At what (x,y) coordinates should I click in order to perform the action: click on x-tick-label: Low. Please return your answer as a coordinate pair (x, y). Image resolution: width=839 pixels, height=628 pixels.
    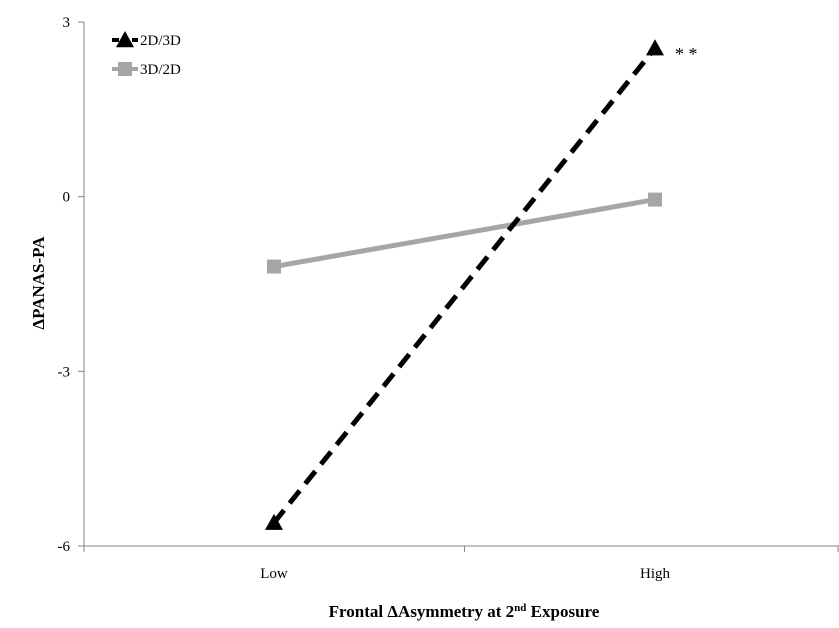
    Looking at the image, I should click on (274, 574).